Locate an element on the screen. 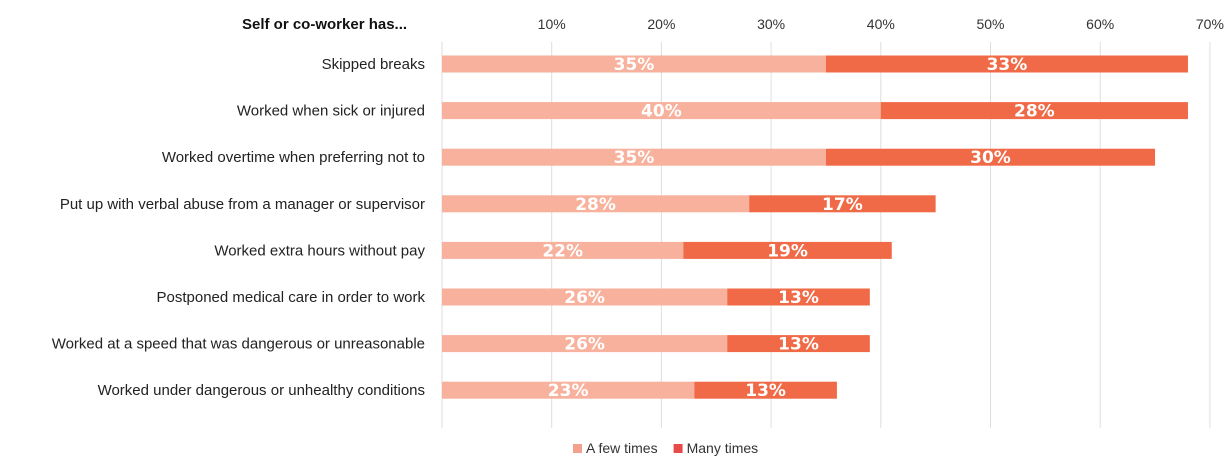  legend: A few times Many times is located at coordinates (665, 448).